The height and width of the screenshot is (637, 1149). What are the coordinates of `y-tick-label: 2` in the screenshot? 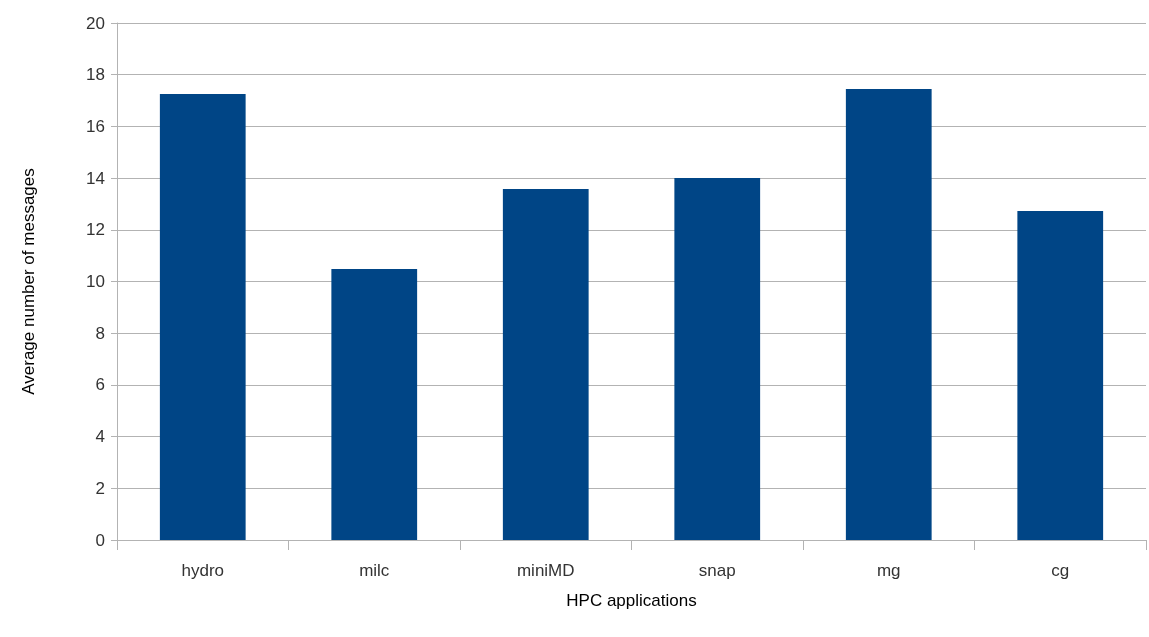 It's located at (100, 488).